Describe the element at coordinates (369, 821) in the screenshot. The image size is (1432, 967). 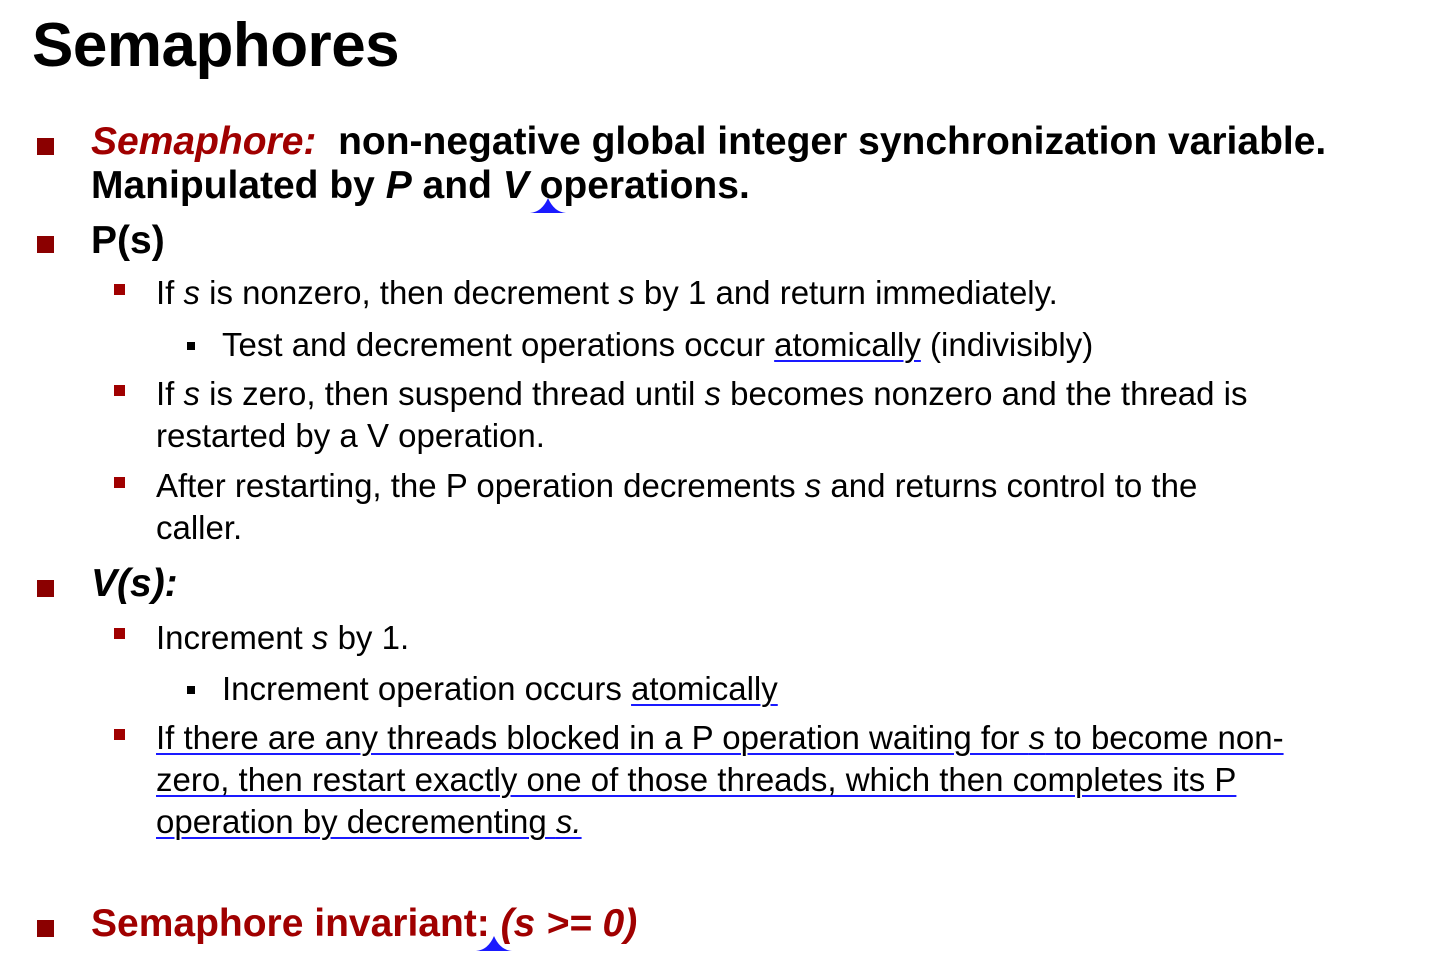
I see `v-restart-item-line3: operation by decrementing s.` at that location.